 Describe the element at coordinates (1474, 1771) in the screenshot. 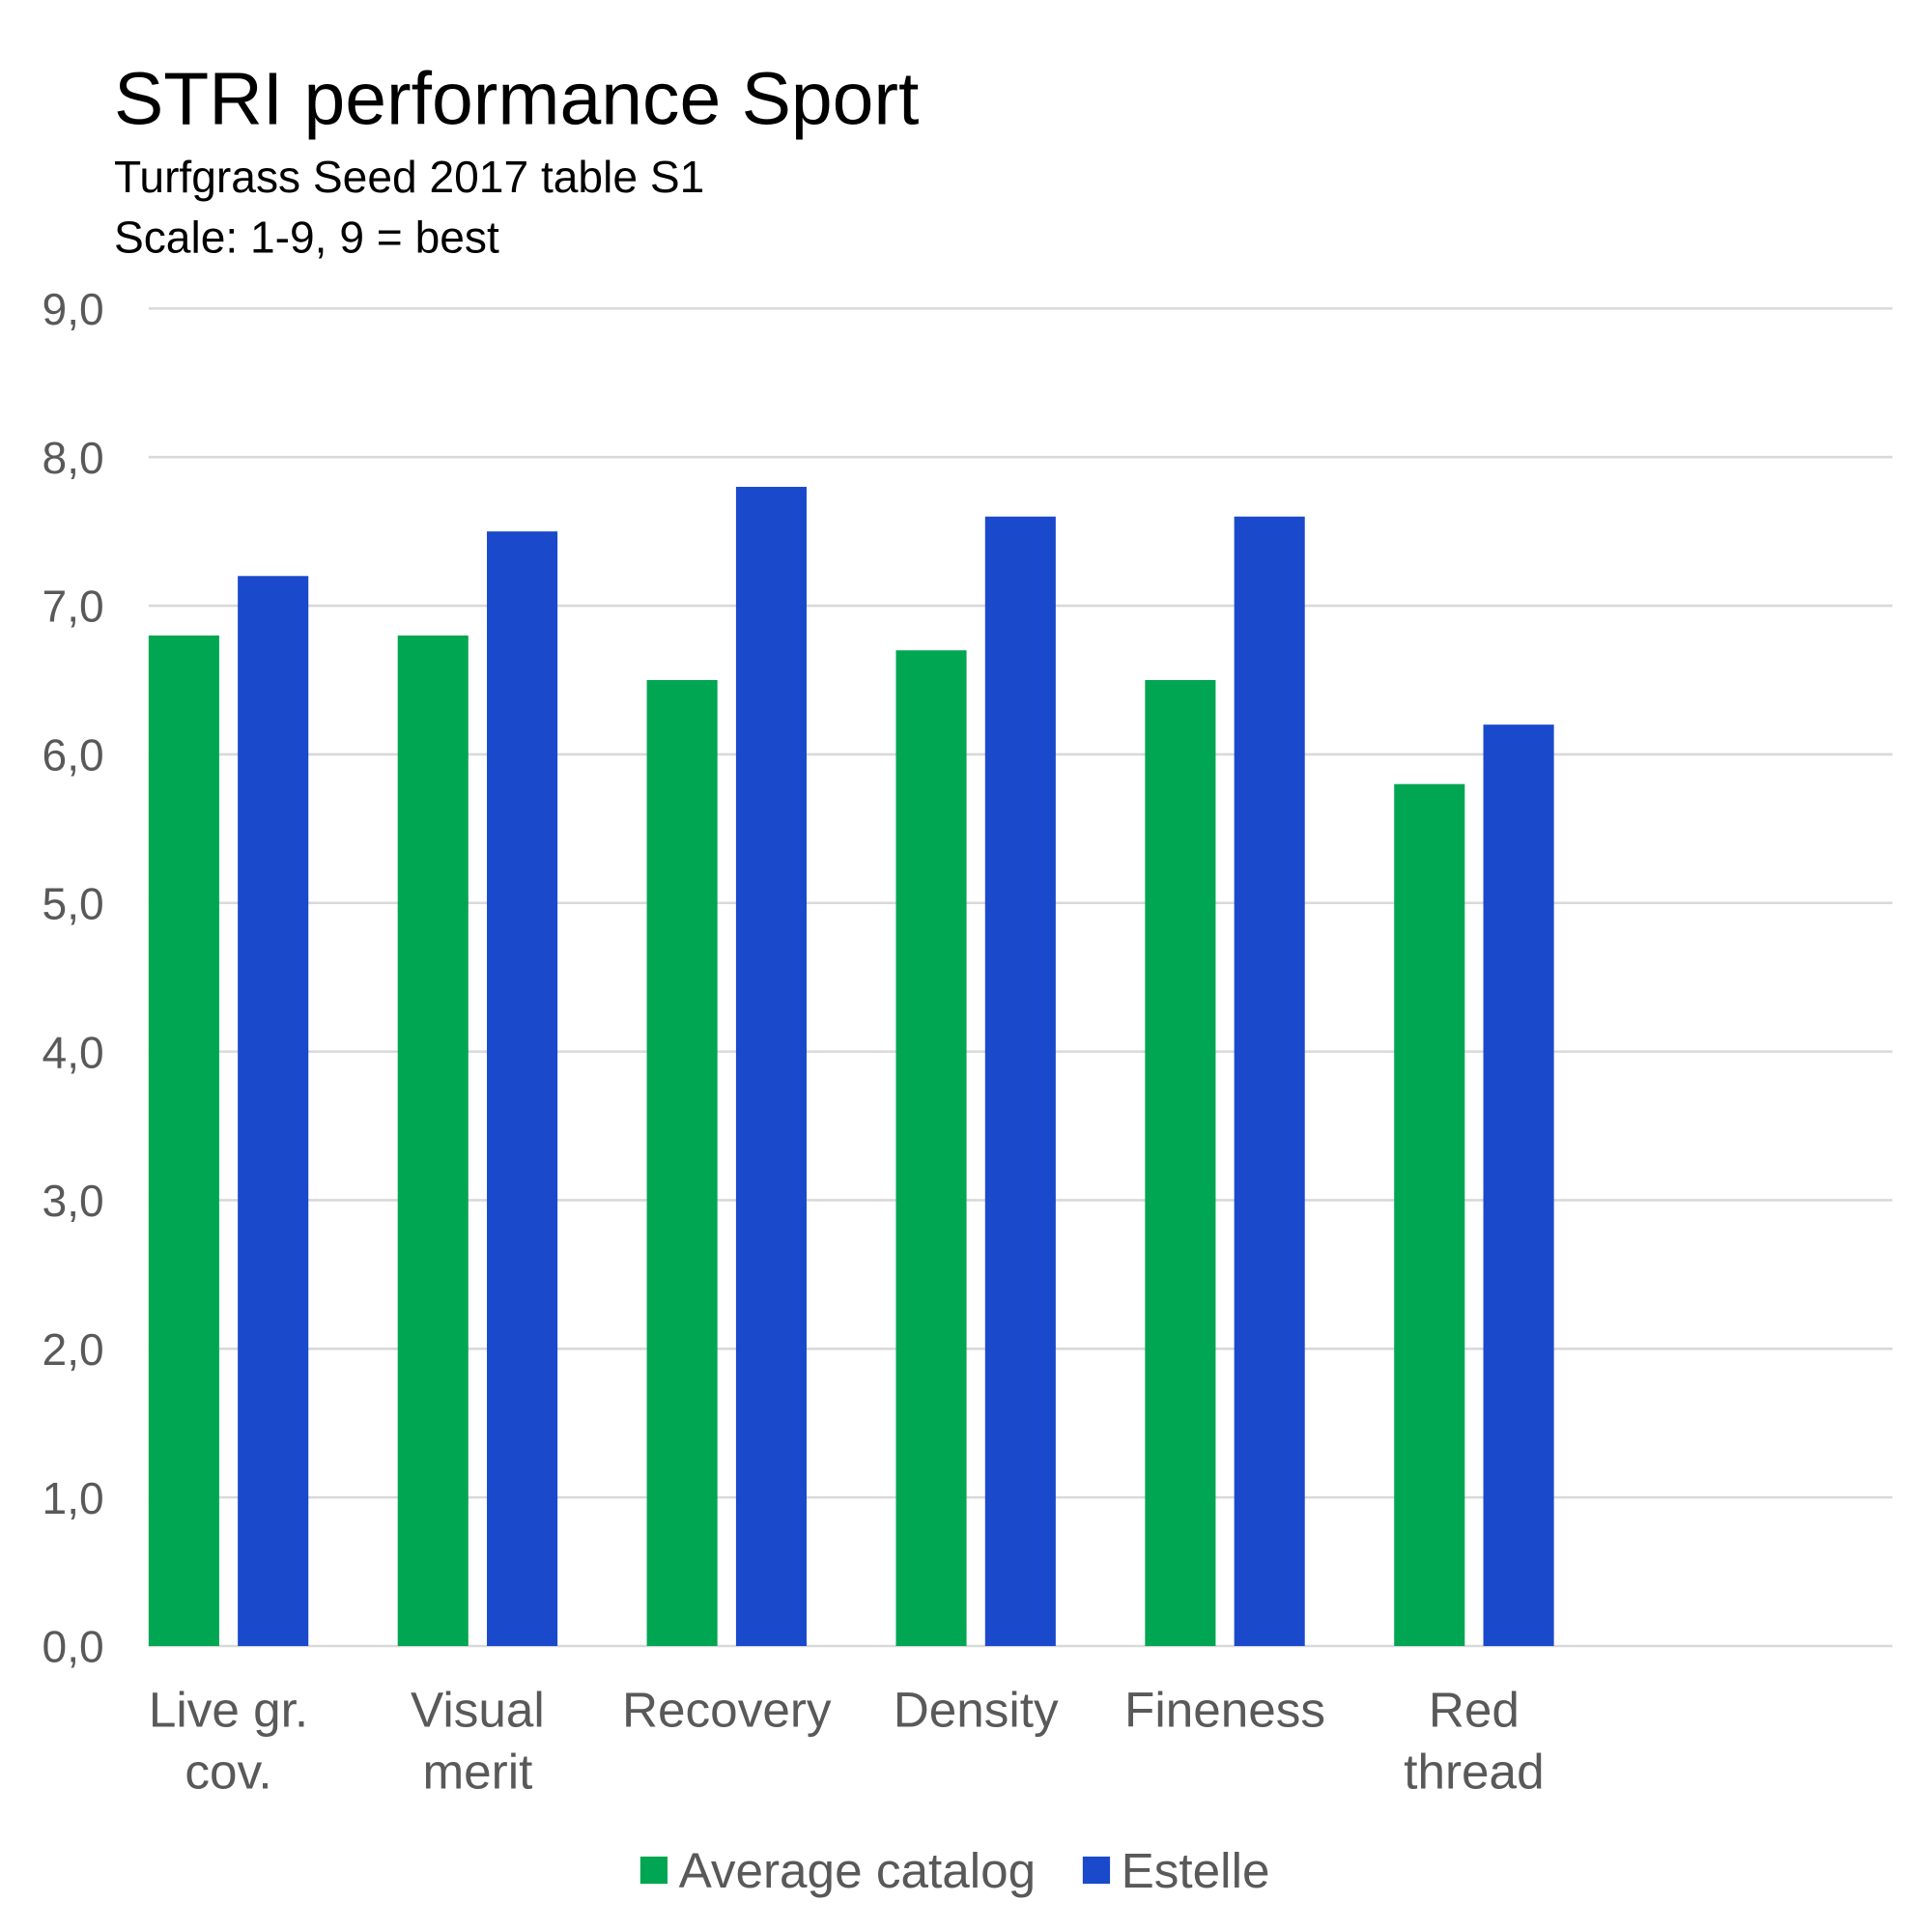

I see `x-category-label: thread` at that location.